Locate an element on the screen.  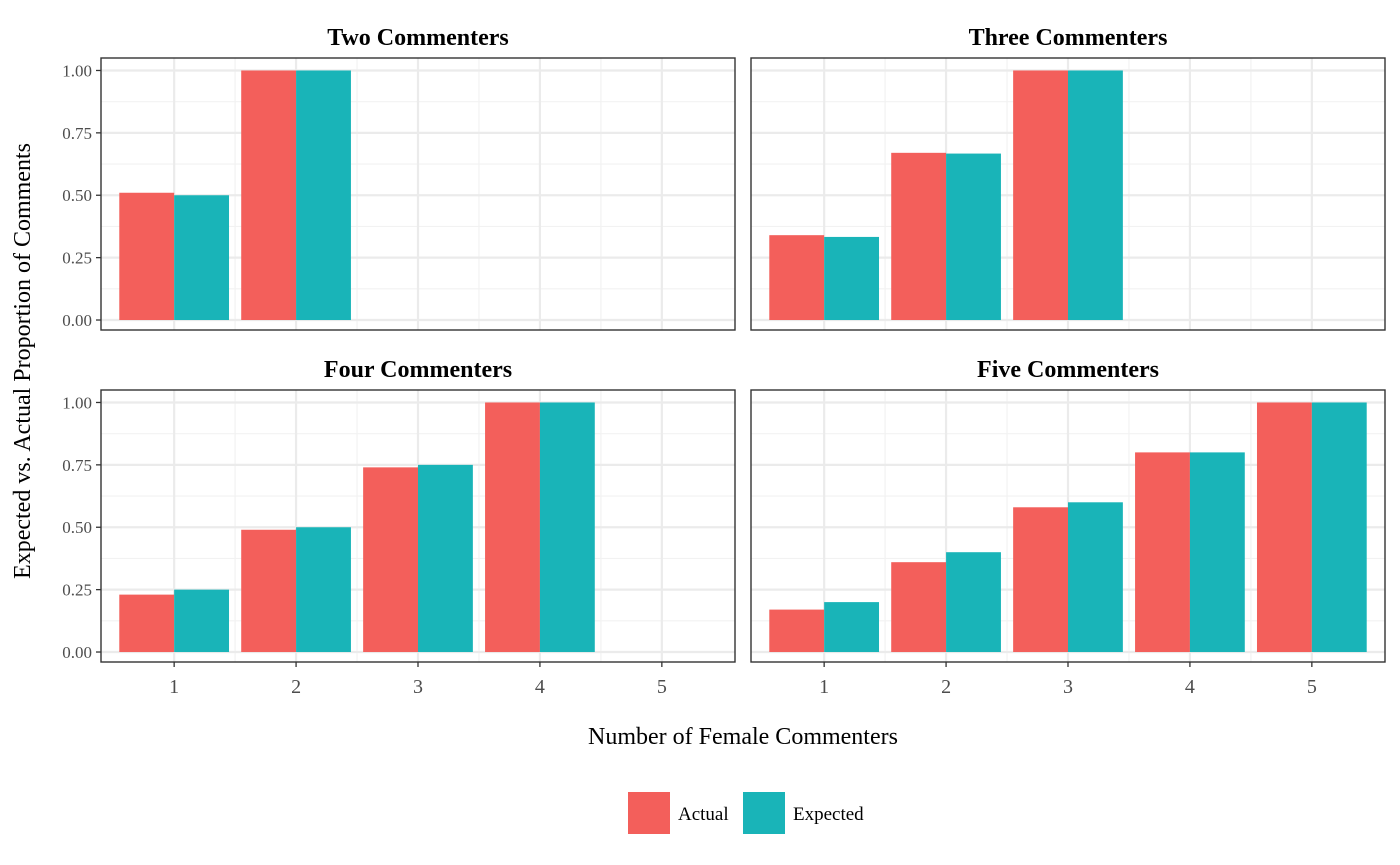
legend-key-actual is located at coordinates (649, 813).